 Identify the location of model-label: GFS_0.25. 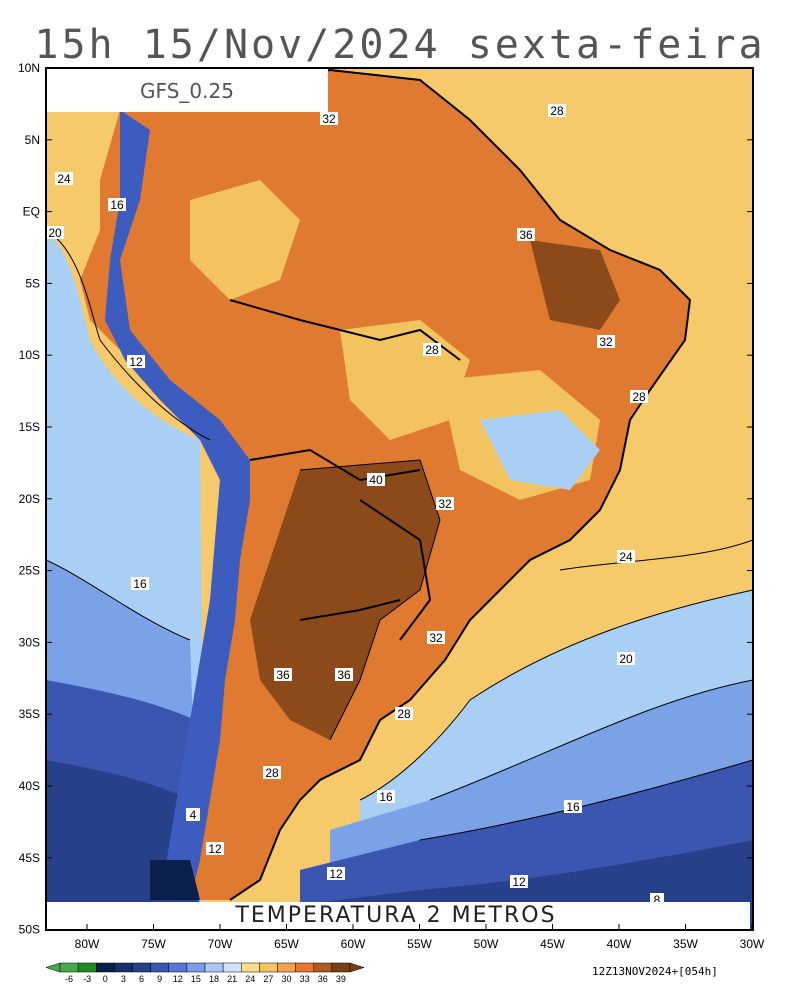
(187, 91).